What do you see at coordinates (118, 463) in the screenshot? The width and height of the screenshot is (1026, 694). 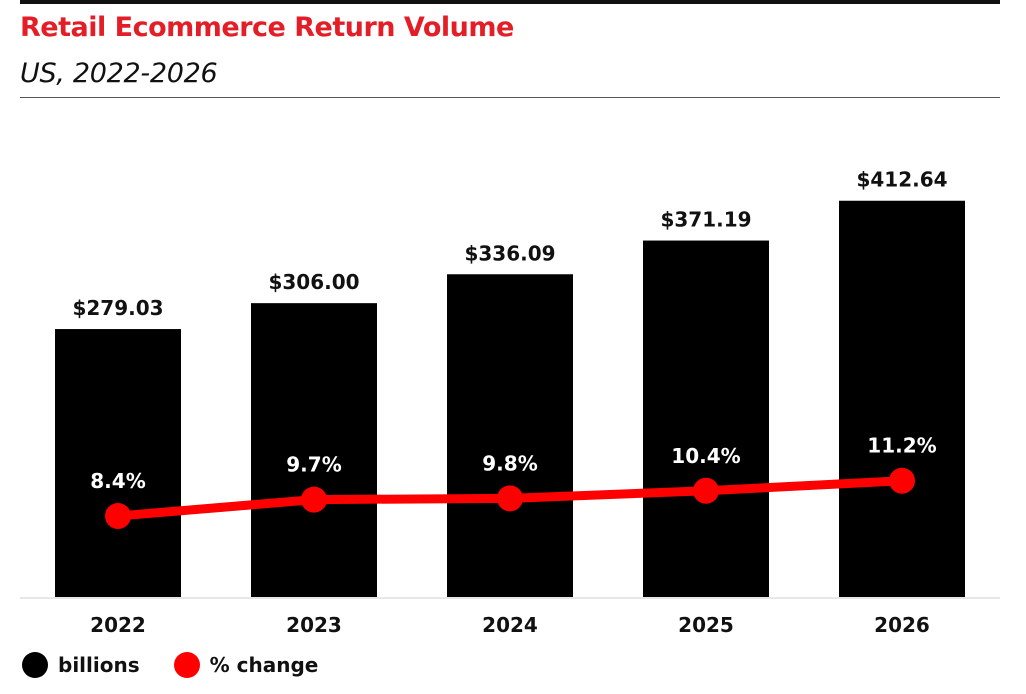 I see `bar-2022` at bounding box center [118, 463].